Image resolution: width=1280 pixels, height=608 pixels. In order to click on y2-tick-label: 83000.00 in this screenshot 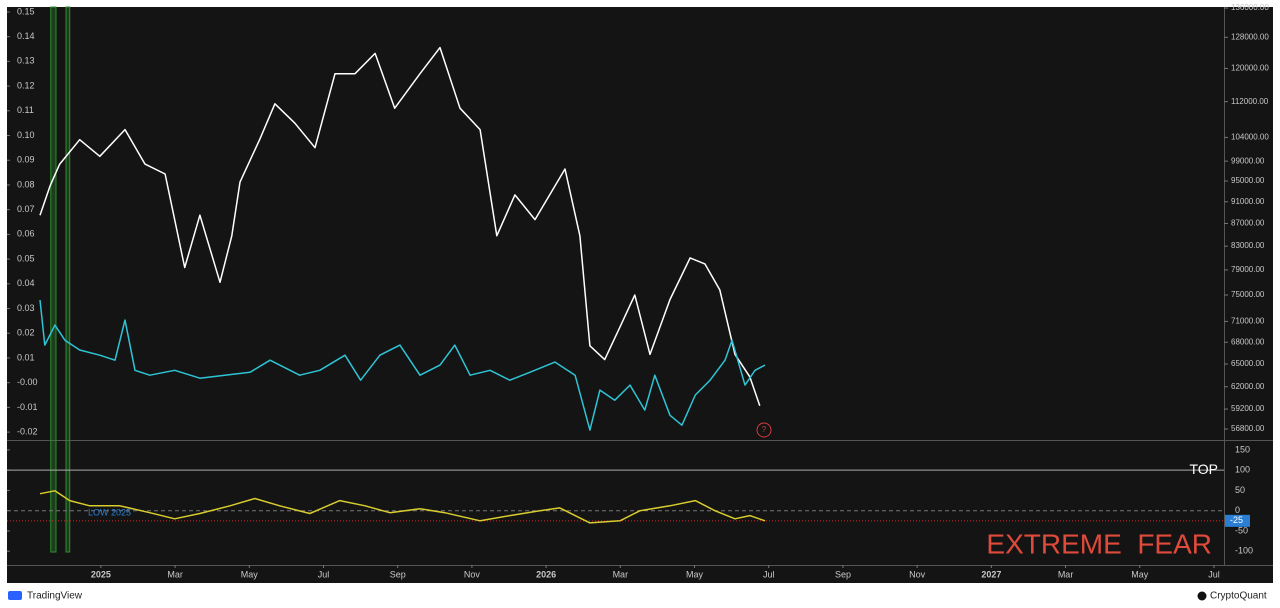, I will do `click(1248, 245)`.